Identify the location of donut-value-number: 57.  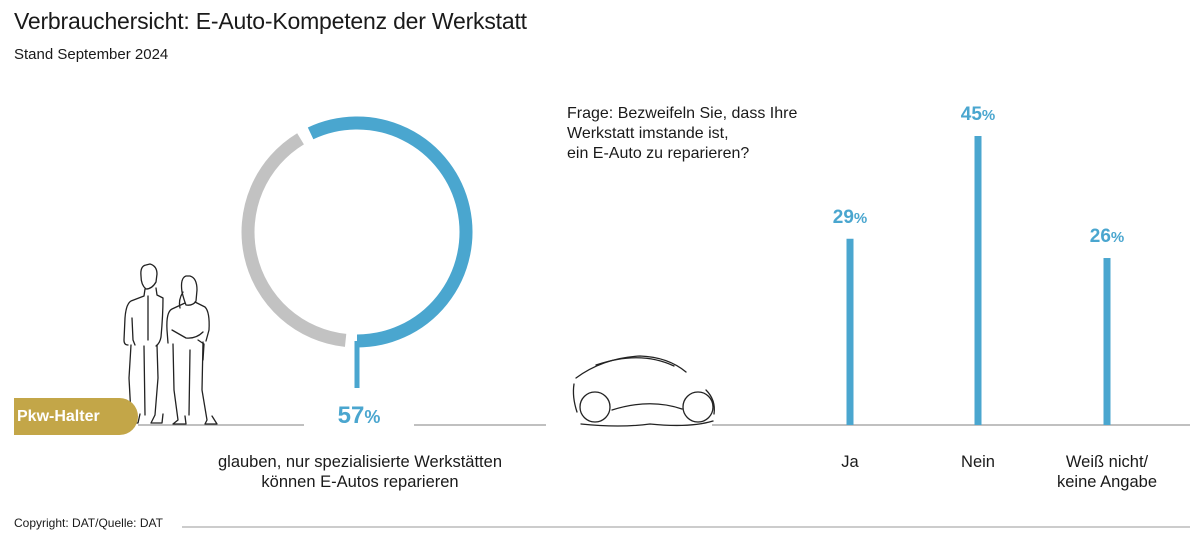
(351, 415).